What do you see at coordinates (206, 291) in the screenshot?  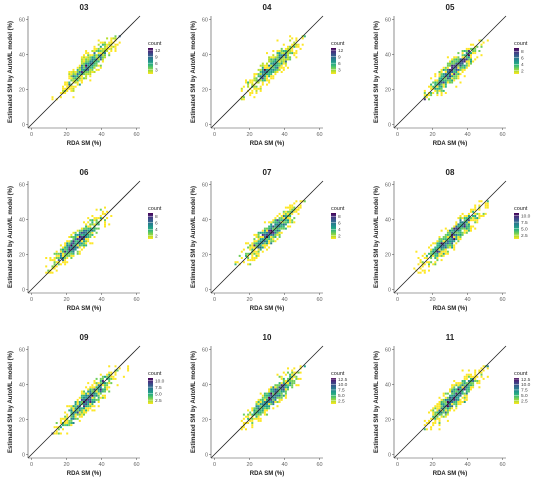 I see `y-tick-label: 0` at bounding box center [206, 291].